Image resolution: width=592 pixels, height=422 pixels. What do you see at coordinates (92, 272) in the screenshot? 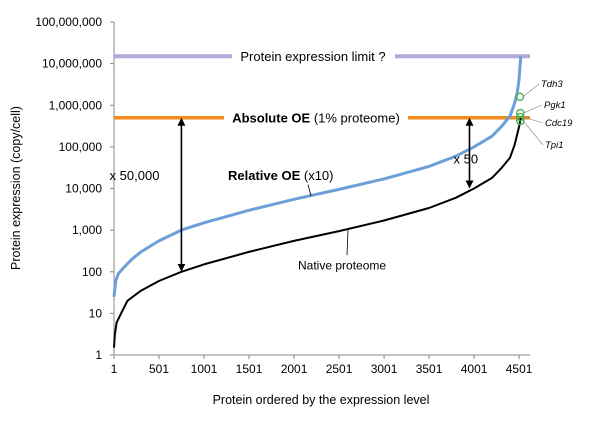
I see `y-tick-label: 100` at bounding box center [92, 272].